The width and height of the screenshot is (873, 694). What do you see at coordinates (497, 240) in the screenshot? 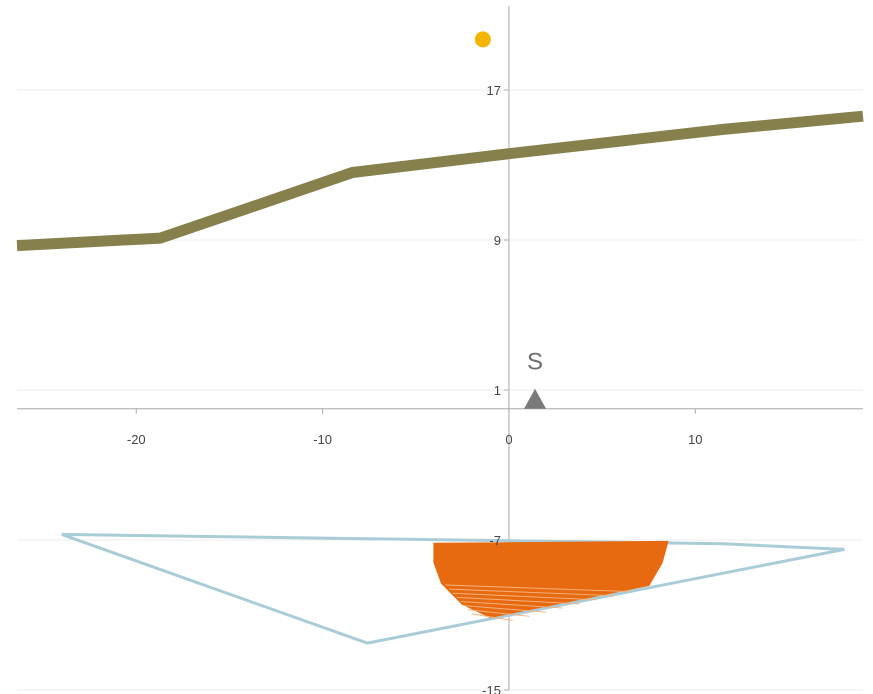
I see `y-tick-label: 9` at bounding box center [497, 240].